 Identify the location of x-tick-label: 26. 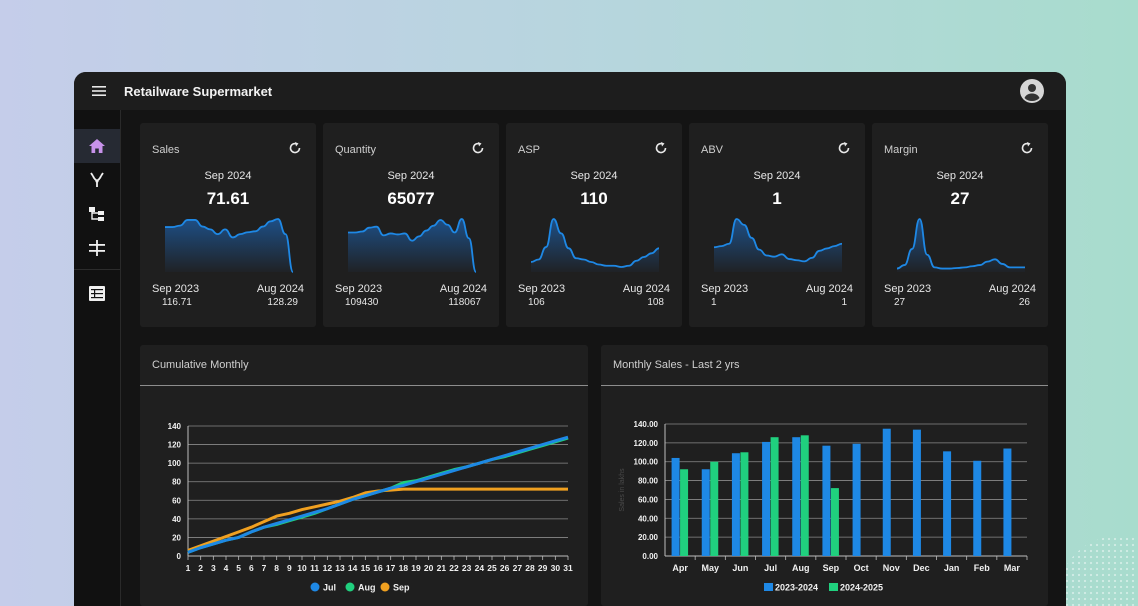
(505, 568).